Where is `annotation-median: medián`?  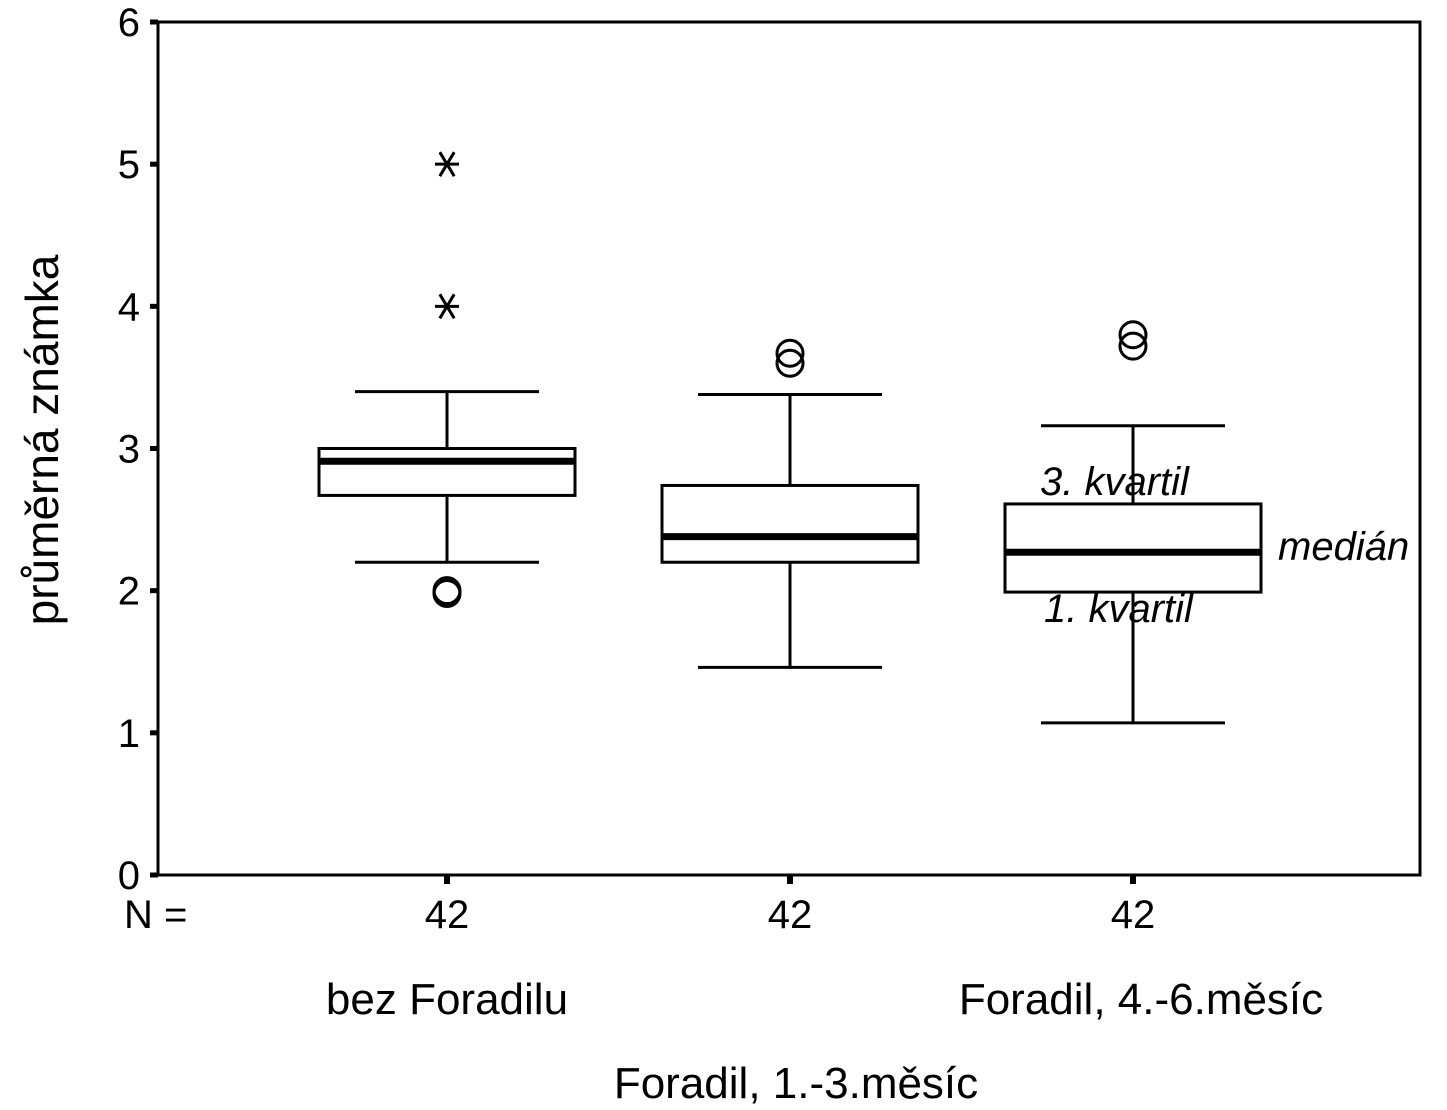 annotation-median: medián is located at coordinates (1343, 547).